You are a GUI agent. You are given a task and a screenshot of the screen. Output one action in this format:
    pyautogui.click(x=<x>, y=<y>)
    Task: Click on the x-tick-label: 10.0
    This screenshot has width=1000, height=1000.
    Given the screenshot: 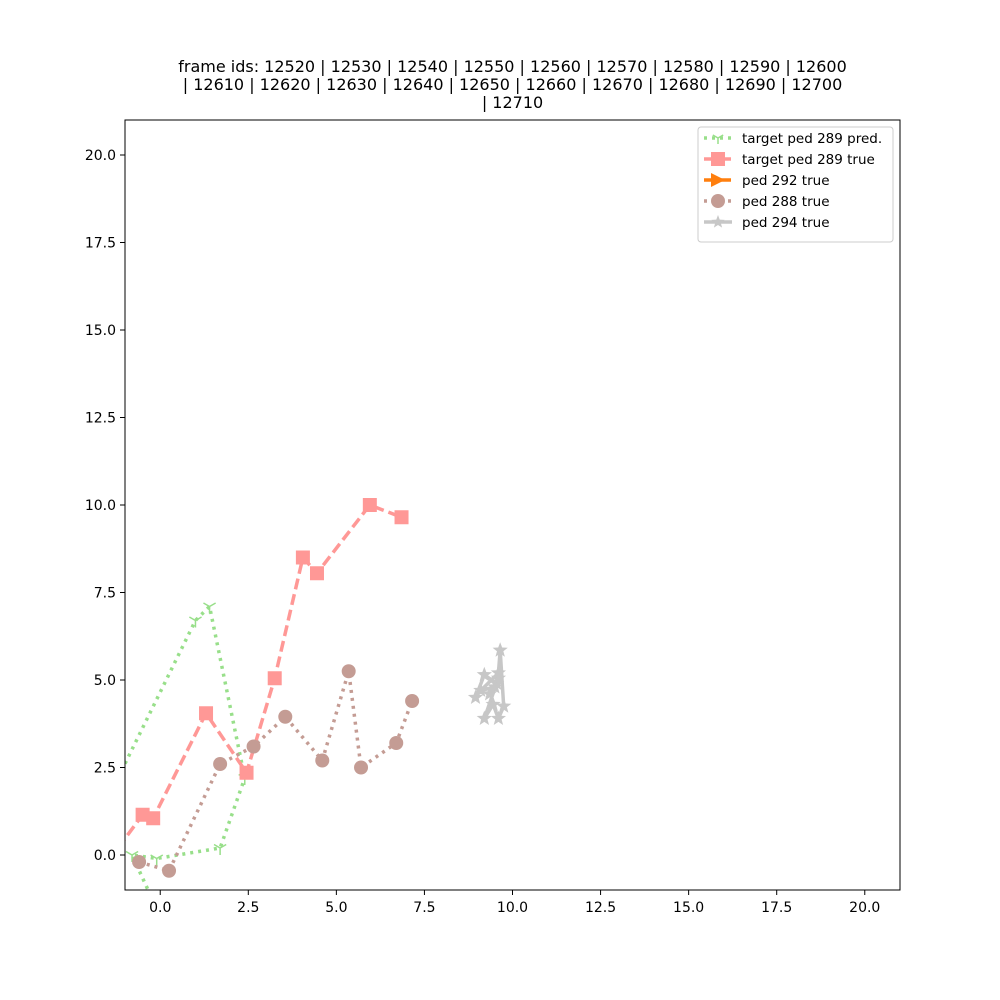 What is the action you would take?
    pyautogui.click(x=512, y=908)
    